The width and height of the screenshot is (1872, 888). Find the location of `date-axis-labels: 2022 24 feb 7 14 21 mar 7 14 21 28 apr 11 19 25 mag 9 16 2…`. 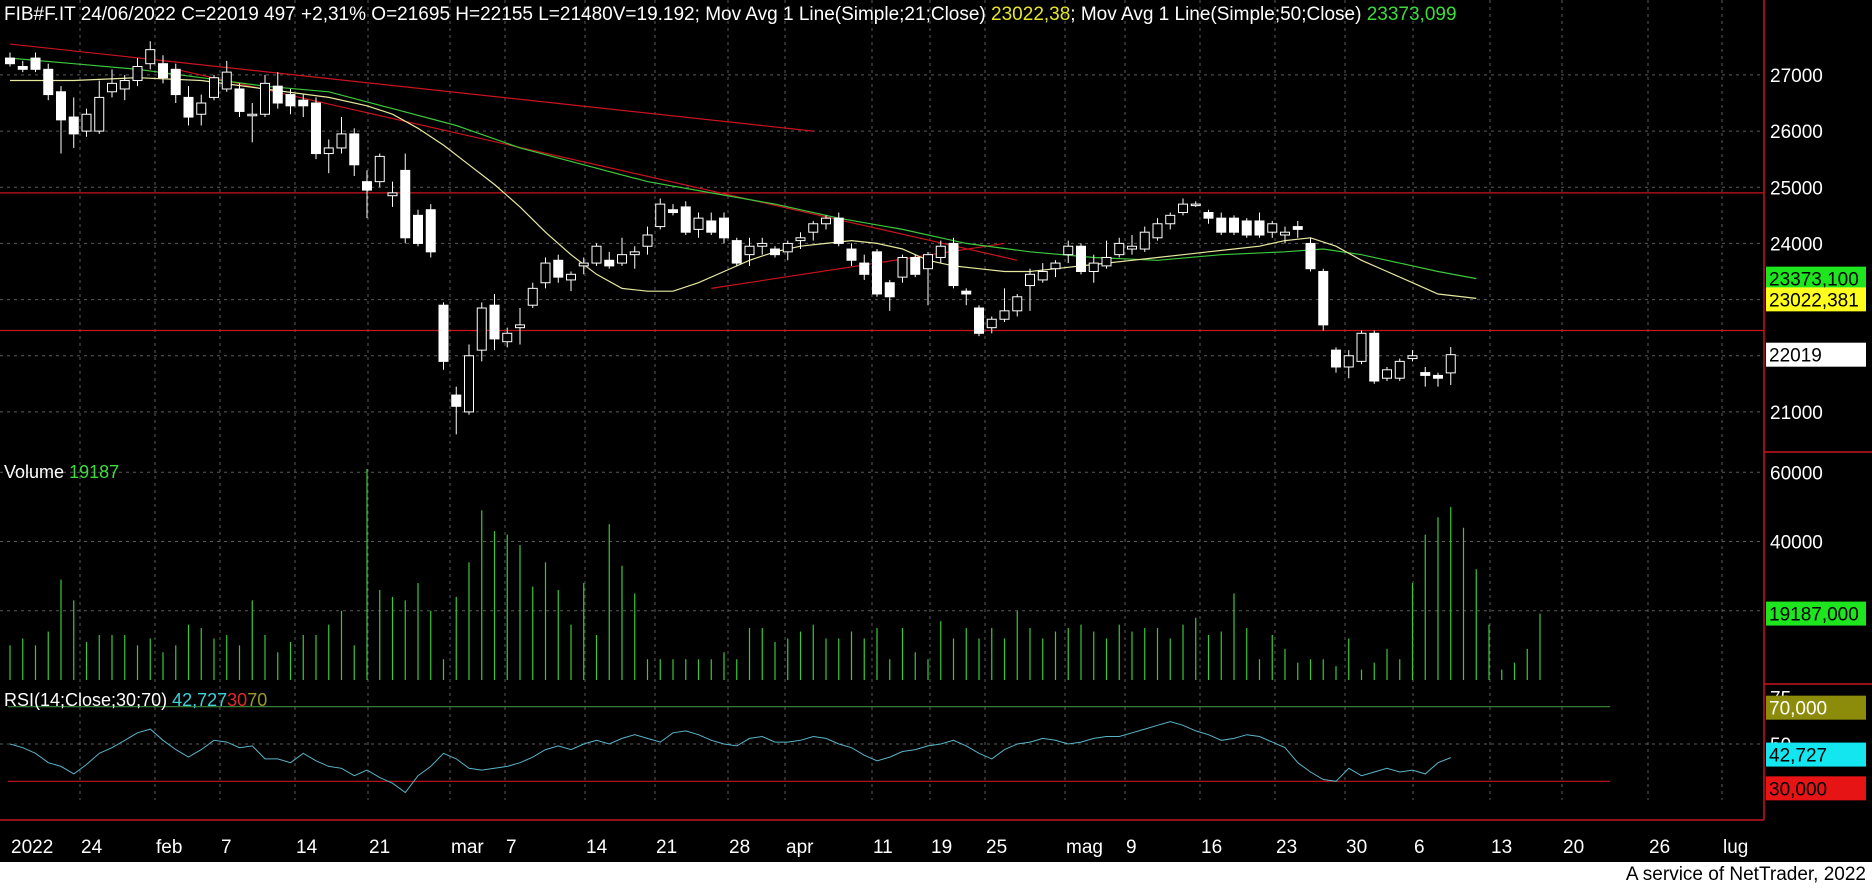

date-axis-labels: 2022 24 feb 7 14 21 mar 7 14 21 28 apr 11 19 25 mag 9 16 2… is located at coordinates (879, 847).